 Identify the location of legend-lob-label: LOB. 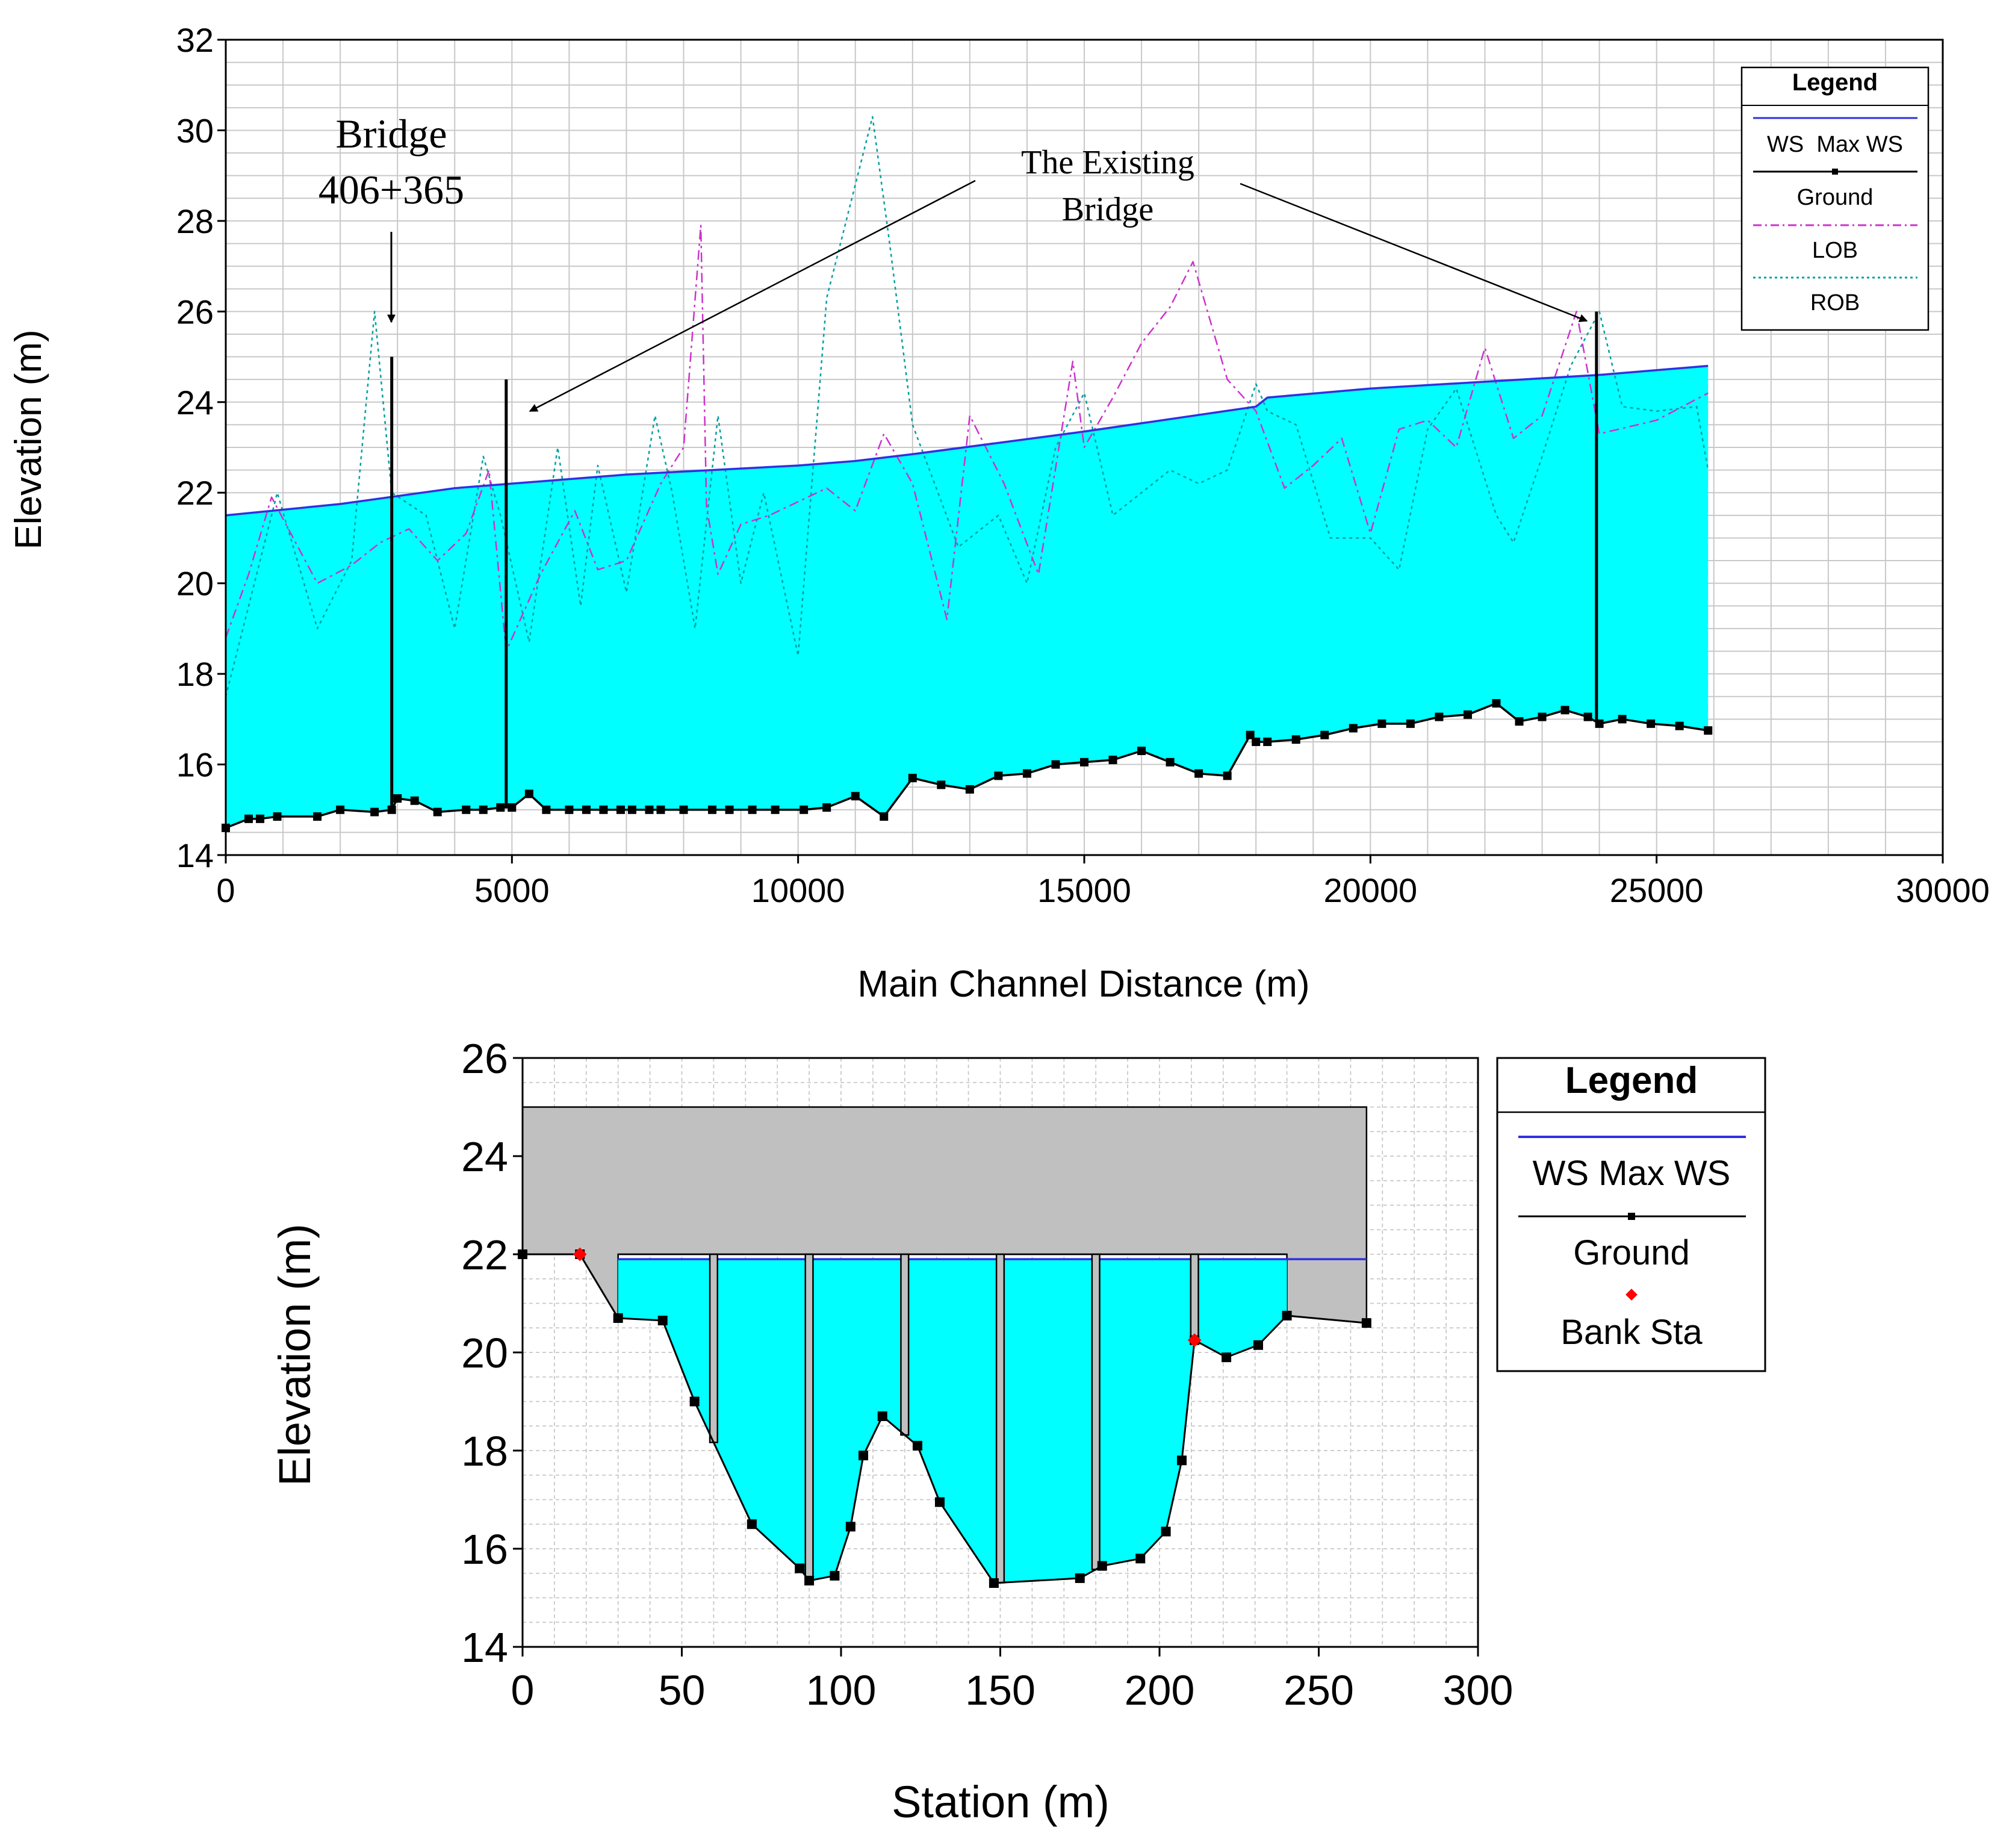
(1835, 251).